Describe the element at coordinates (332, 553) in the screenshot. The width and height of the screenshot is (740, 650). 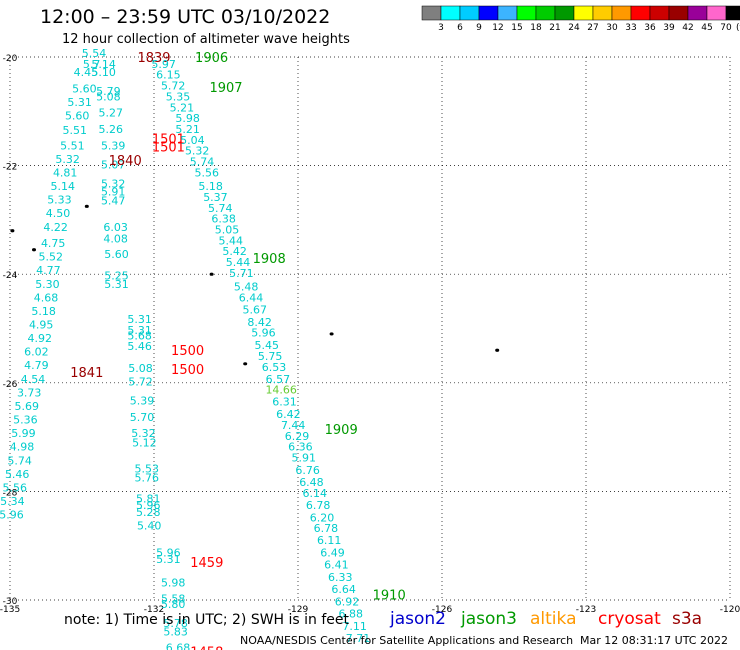
I see `wave-height-value: 6.49` at that location.